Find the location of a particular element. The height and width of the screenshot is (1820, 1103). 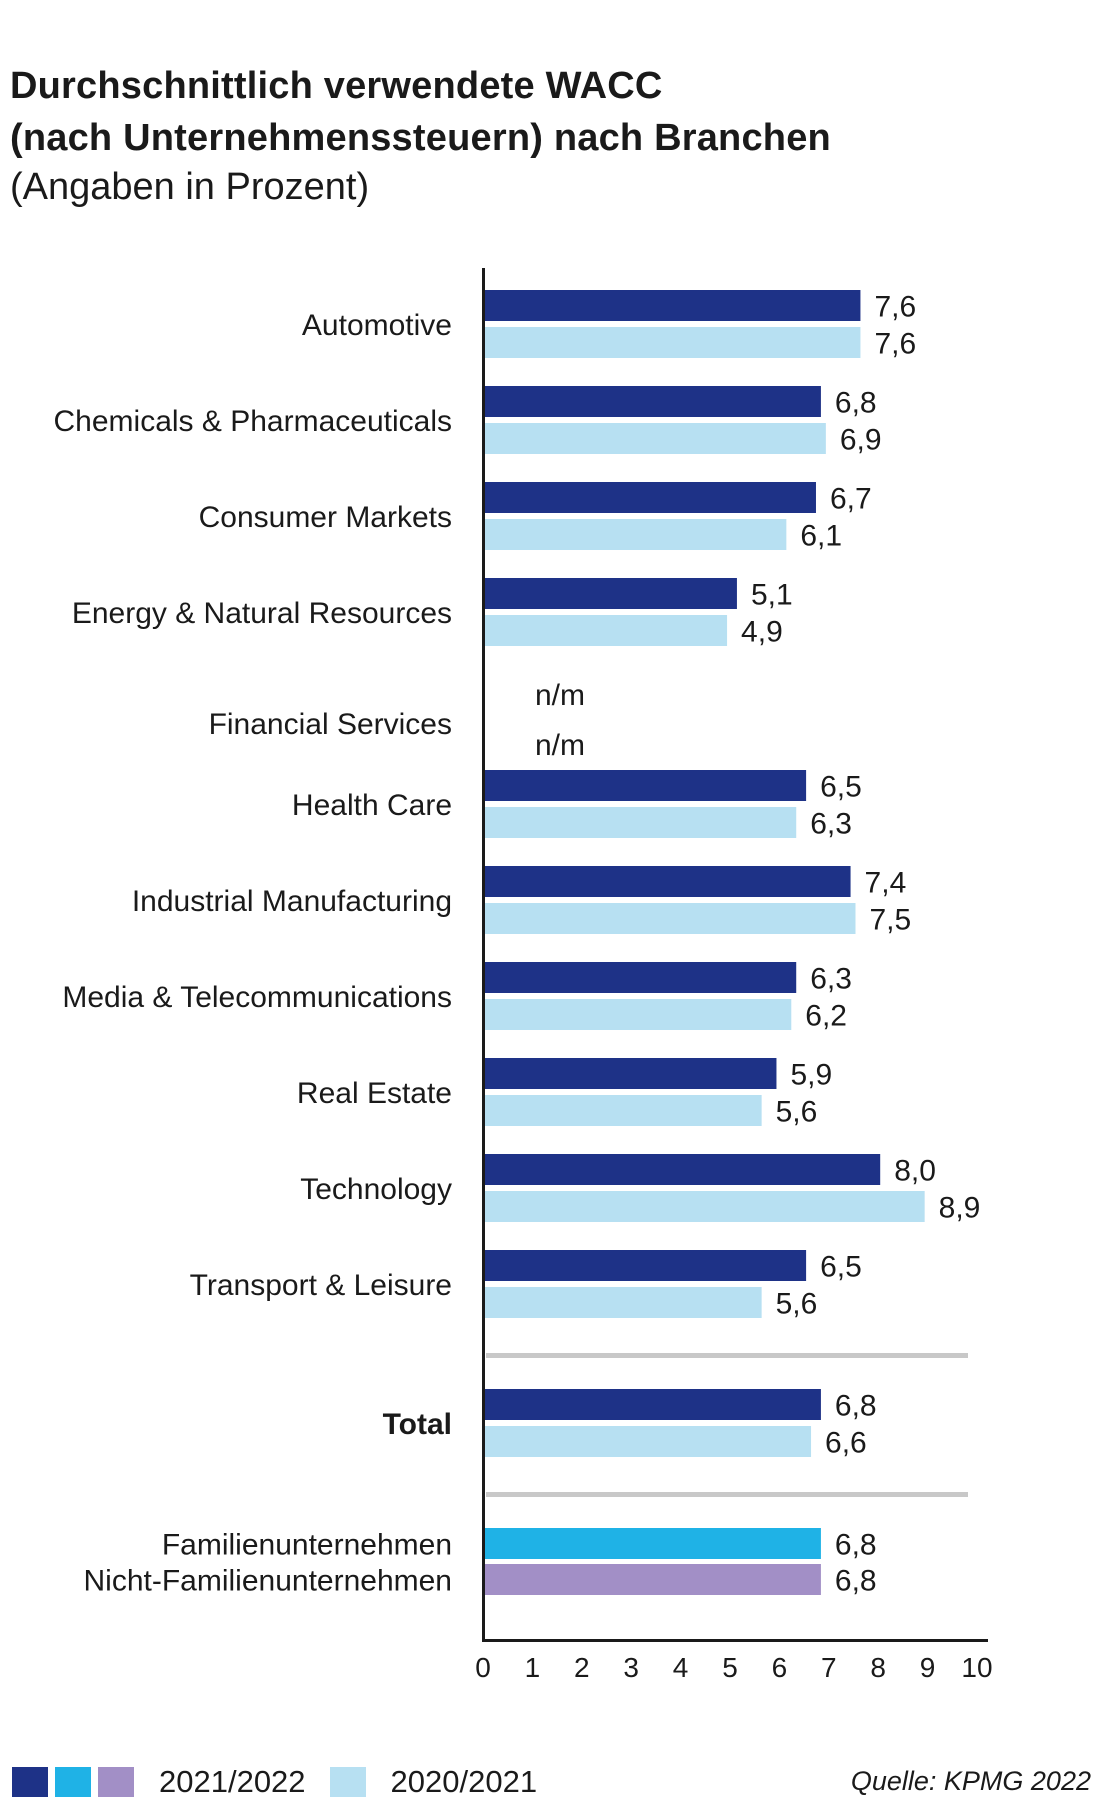

category-label-automotive: Automotive is located at coordinates (377, 325).